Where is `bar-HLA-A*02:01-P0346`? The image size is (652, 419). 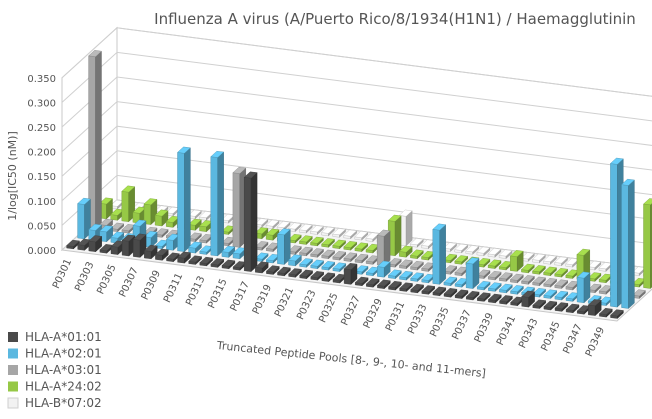 bar-HLA-A*02:01-P0346 is located at coordinates (583, 287).